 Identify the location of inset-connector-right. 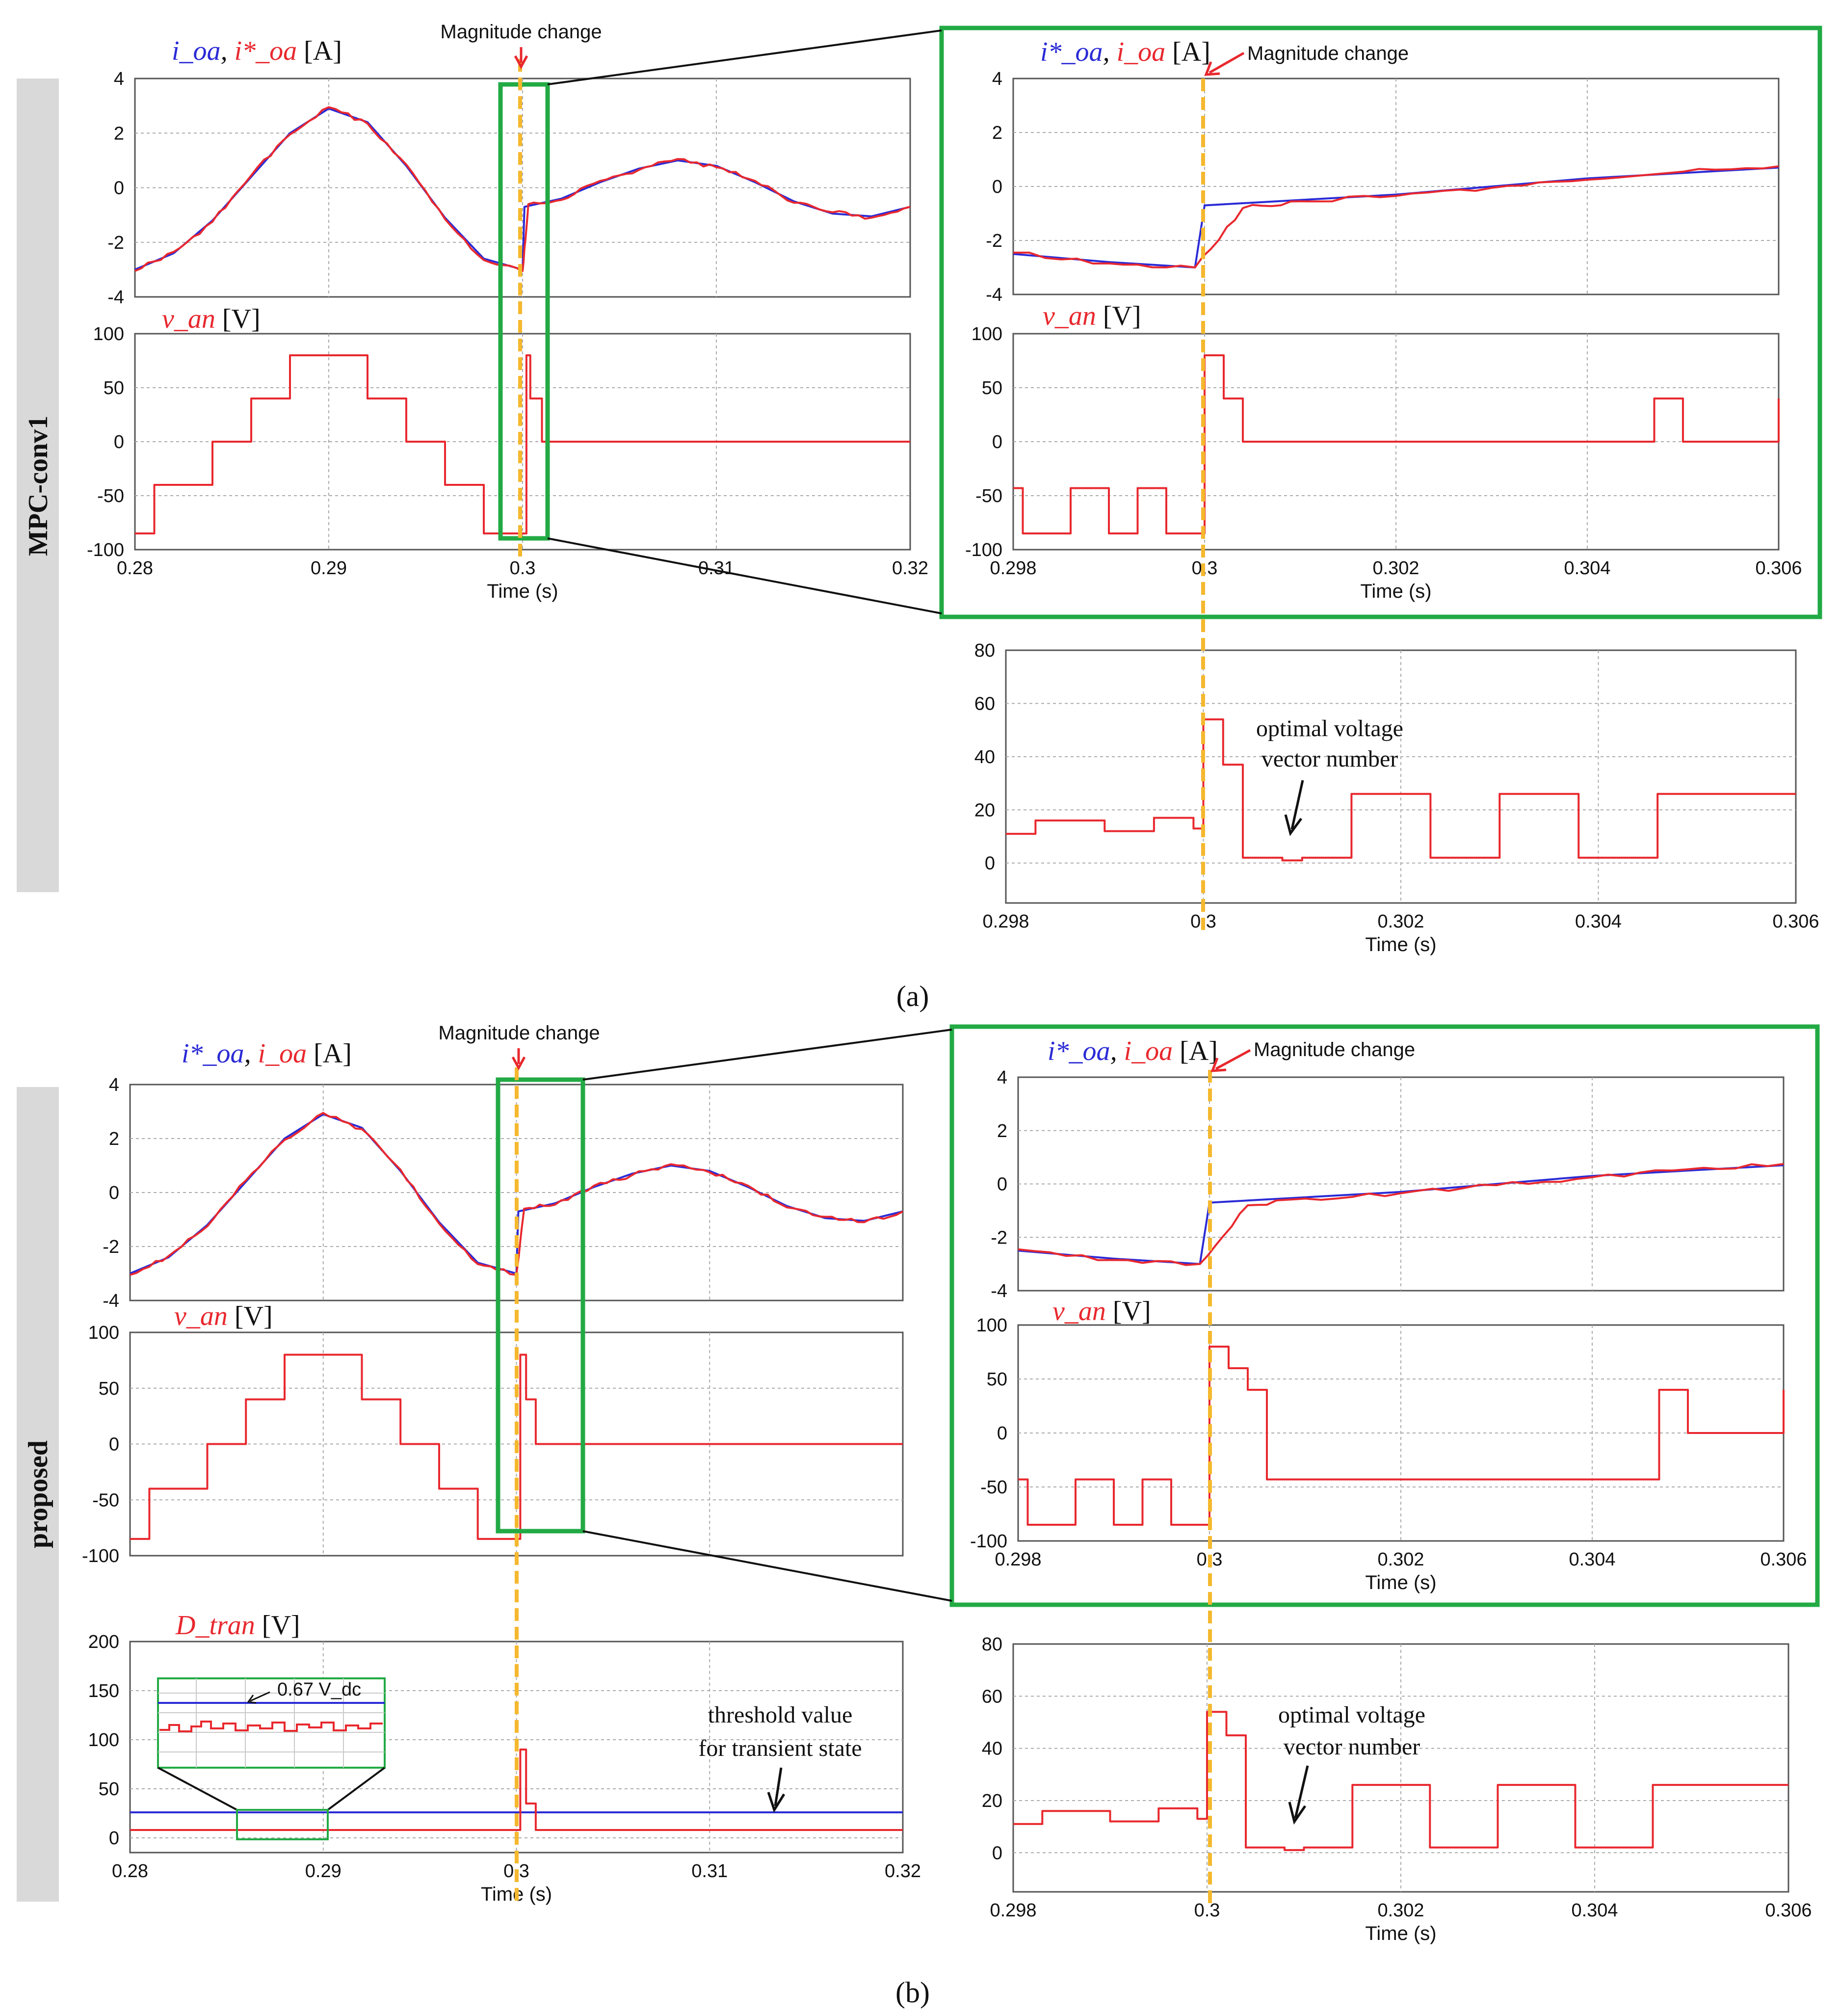
(356, 1789).